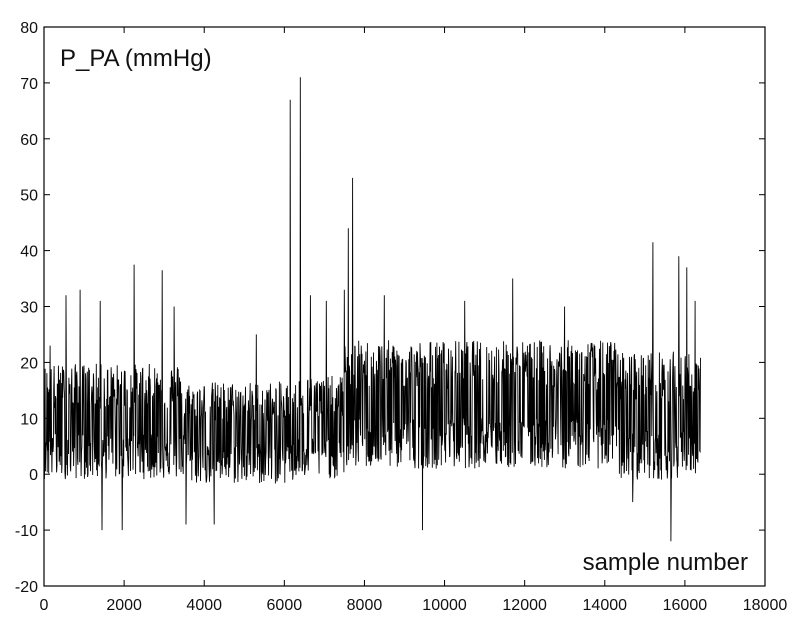 The width and height of the screenshot is (800, 627). What do you see at coordinates (26, 531) in the screenshot?
I see `y-tick-label: -10` at bounding box center [26, 531].